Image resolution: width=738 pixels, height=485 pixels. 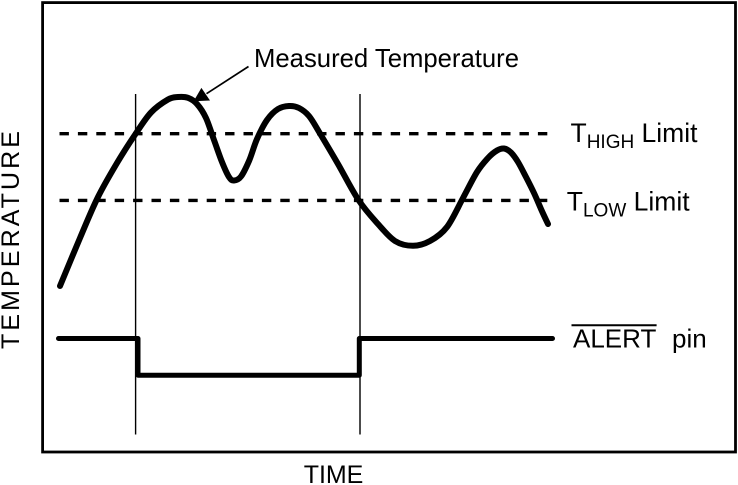 I want to click on svg-text: THIGH Limit, so click(x=635, y=135).